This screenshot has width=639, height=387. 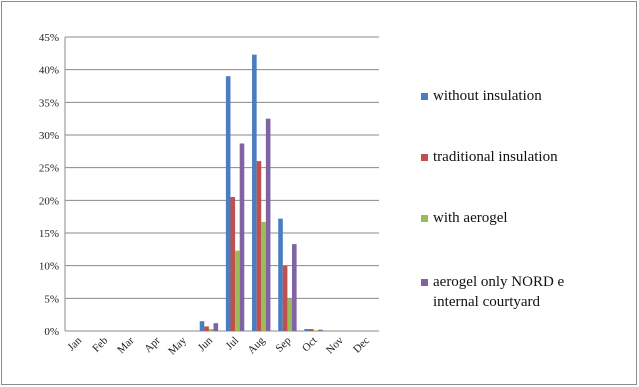 I want to click on bar-traditional-insulation-jul, so click(x=233, y=264).